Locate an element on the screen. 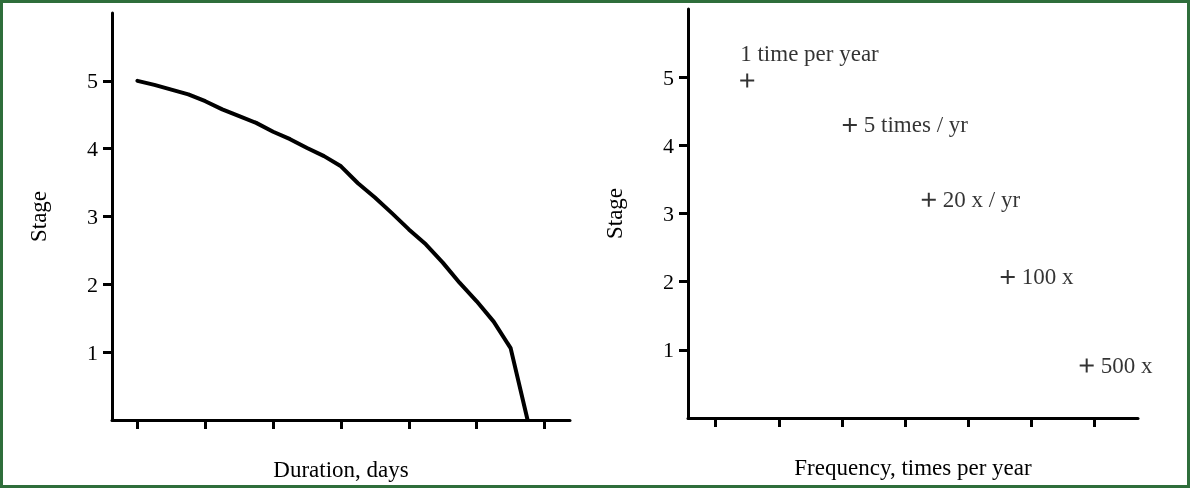 The image size is (1190, 488). annotation: 100 x is located at coordinates (1047, 277).